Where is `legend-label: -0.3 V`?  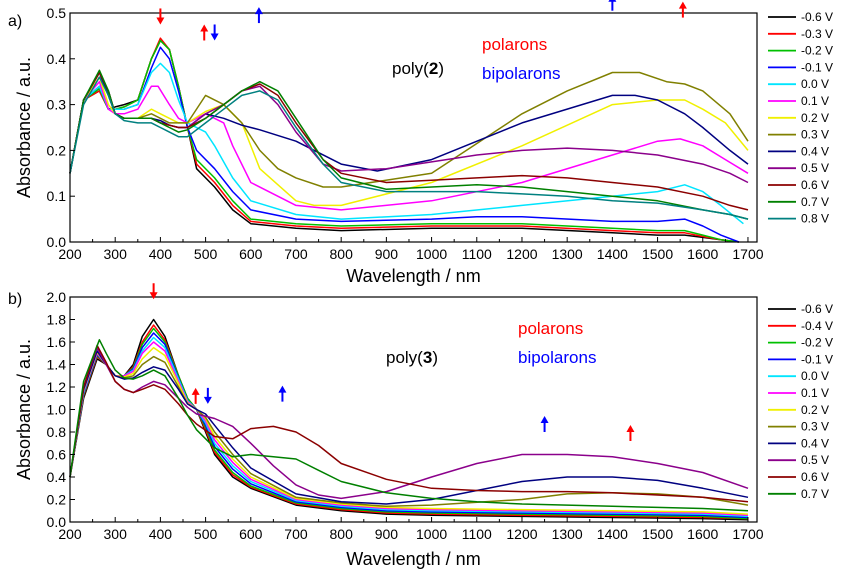
legend-label: -0.3 V is located at coordinates (817, 34).